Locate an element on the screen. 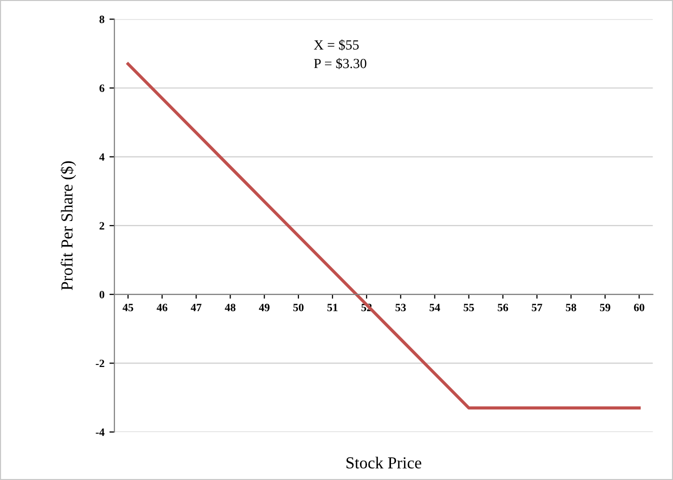 The image size is (673, 480). x-tick-label: 51 is located at coordinates (332, 308).